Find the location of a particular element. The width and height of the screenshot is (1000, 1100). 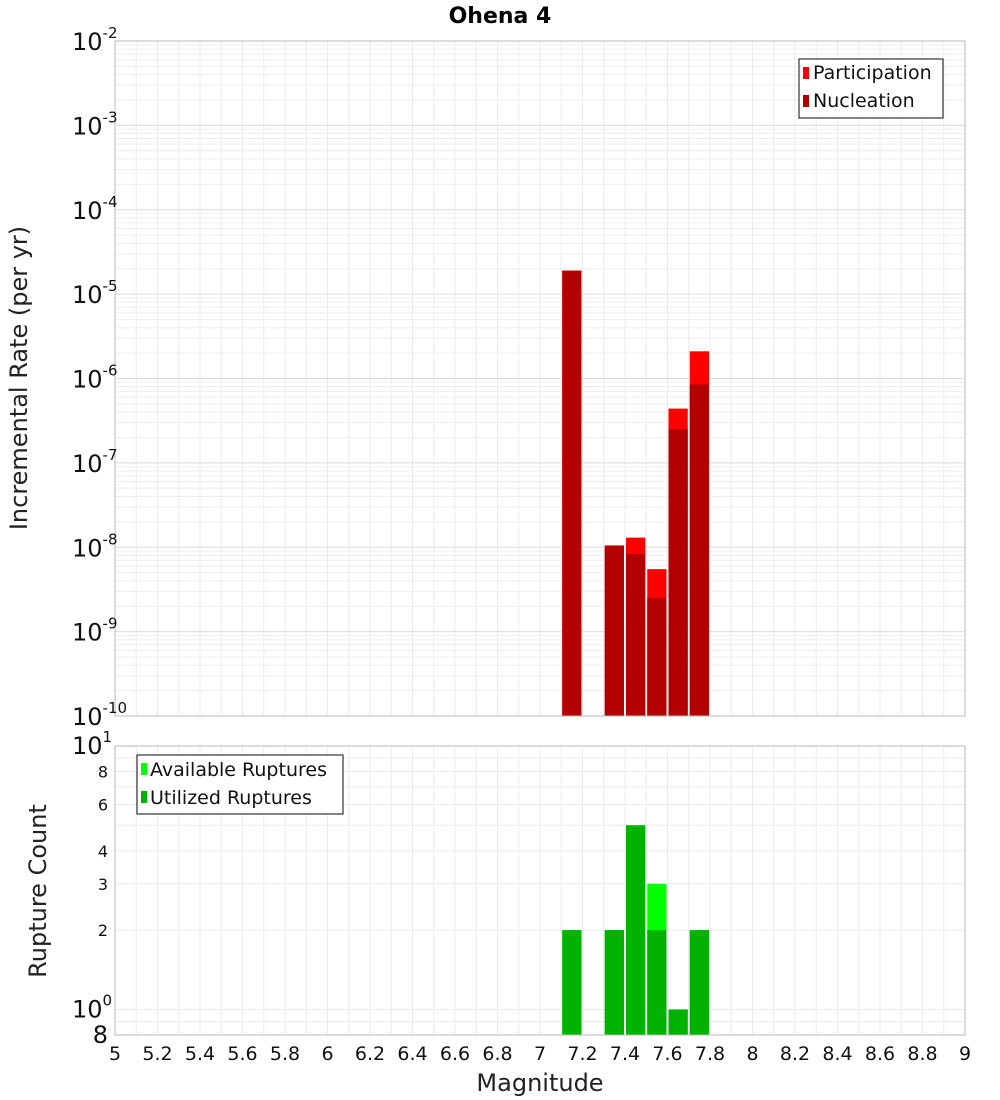

top-legend: Participation Nucleation is located at coordinates (871, 88).